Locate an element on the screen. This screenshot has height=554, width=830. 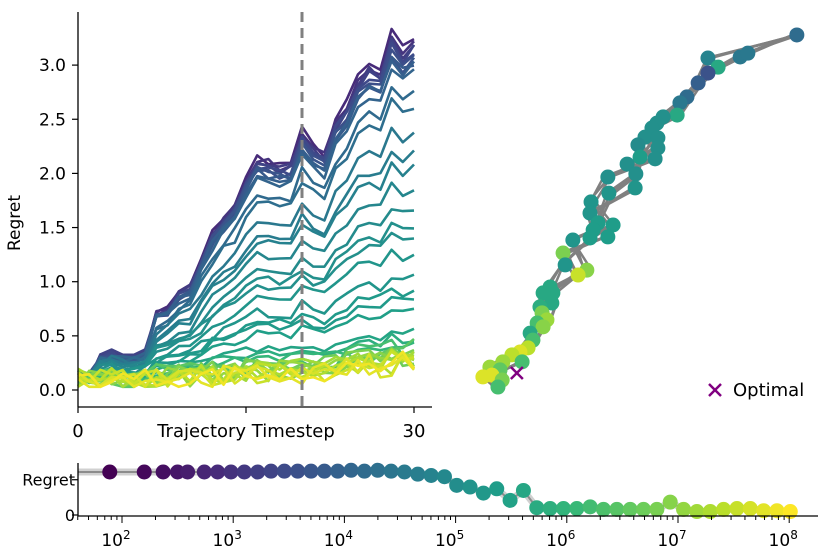
x-tick-exponent: 7 is located at coordinates (683, 535).